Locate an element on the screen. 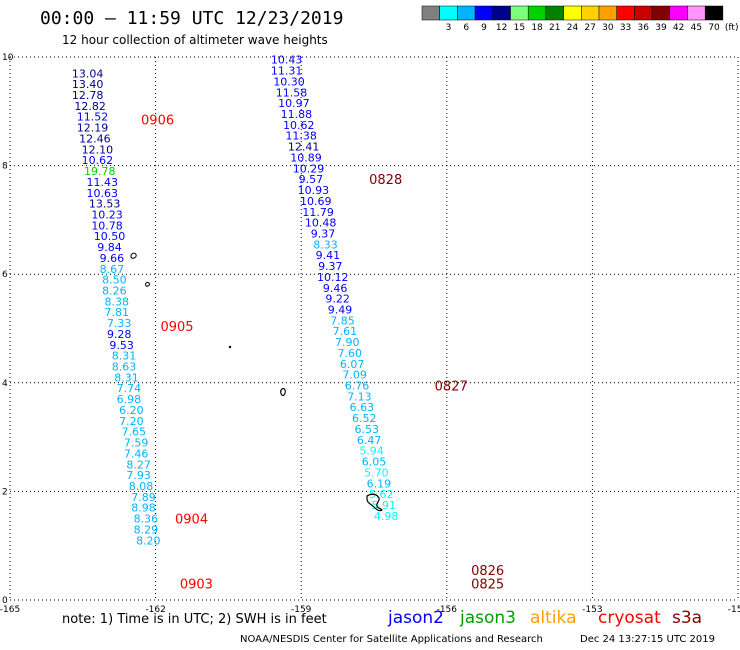 Image resolution: width=740 pixels, height=650 pixels. satellite-jason2: jason2 is located at coordinates (416, 618).